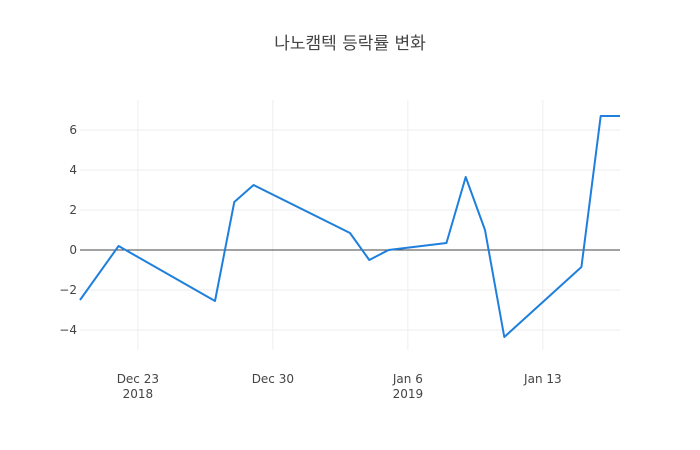 This screenshot has width=700, height=450. Describe the element at coordinates (73, 210) in the screenshot. I see `y-tick-label: 2` at that location.